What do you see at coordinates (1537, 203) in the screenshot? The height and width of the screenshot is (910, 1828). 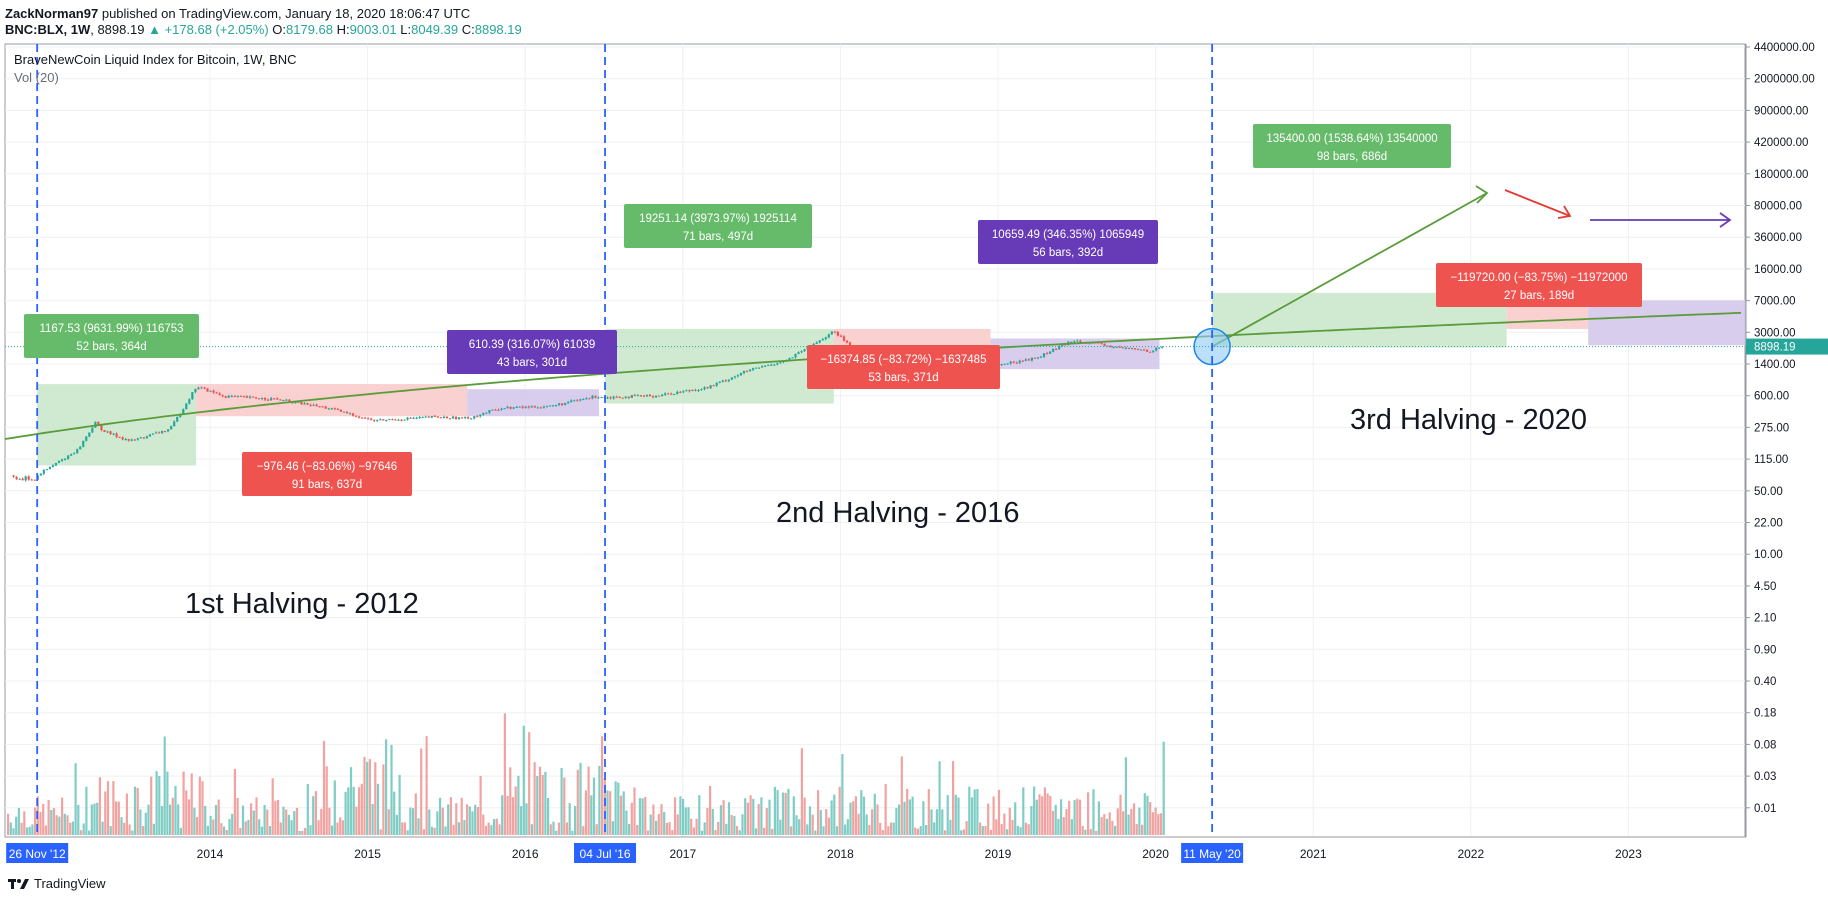 I see `projection-down-arrow` at bounding box center [1537, 203].